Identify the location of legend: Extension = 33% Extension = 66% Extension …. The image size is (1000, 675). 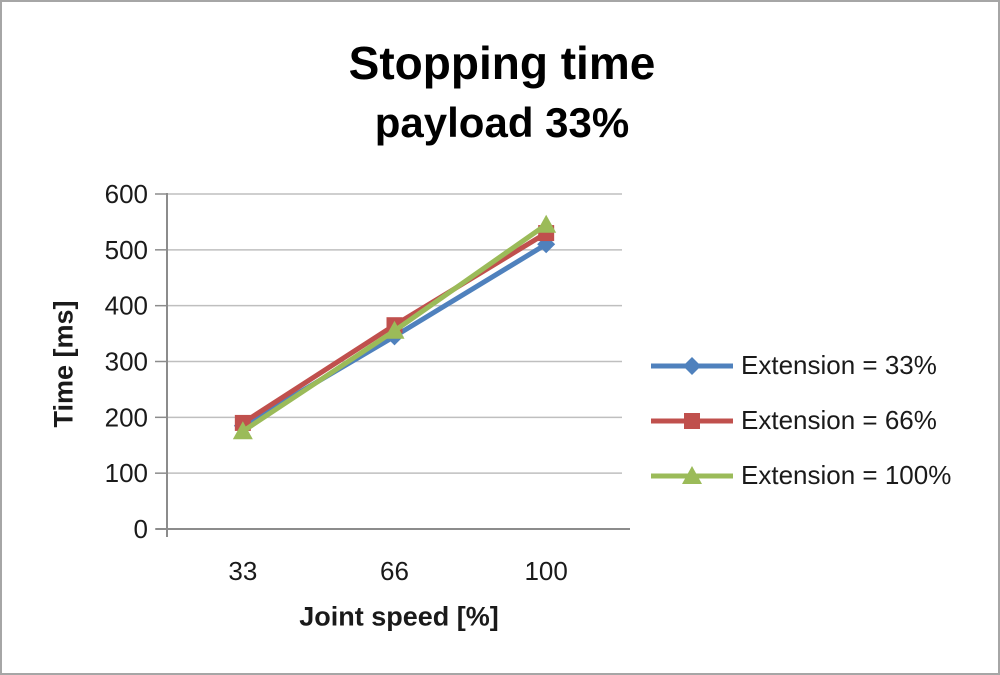
(799, 420).